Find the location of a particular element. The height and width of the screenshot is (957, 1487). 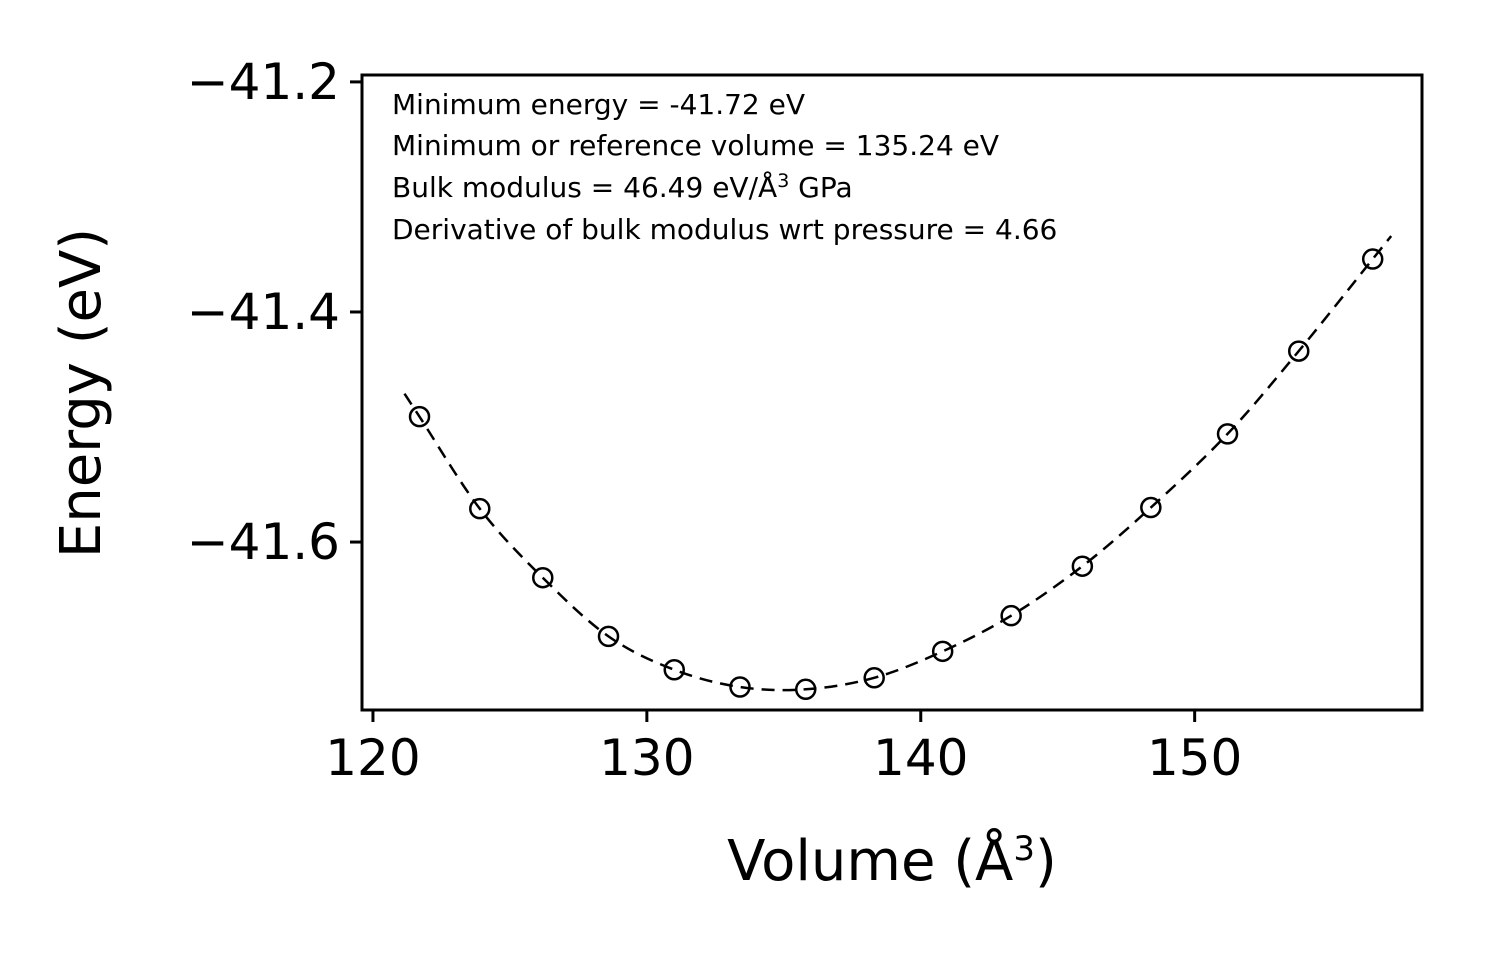

annotation-min-energy: Minimum energy = -41.72 eV is located at coordinates (598, 104).